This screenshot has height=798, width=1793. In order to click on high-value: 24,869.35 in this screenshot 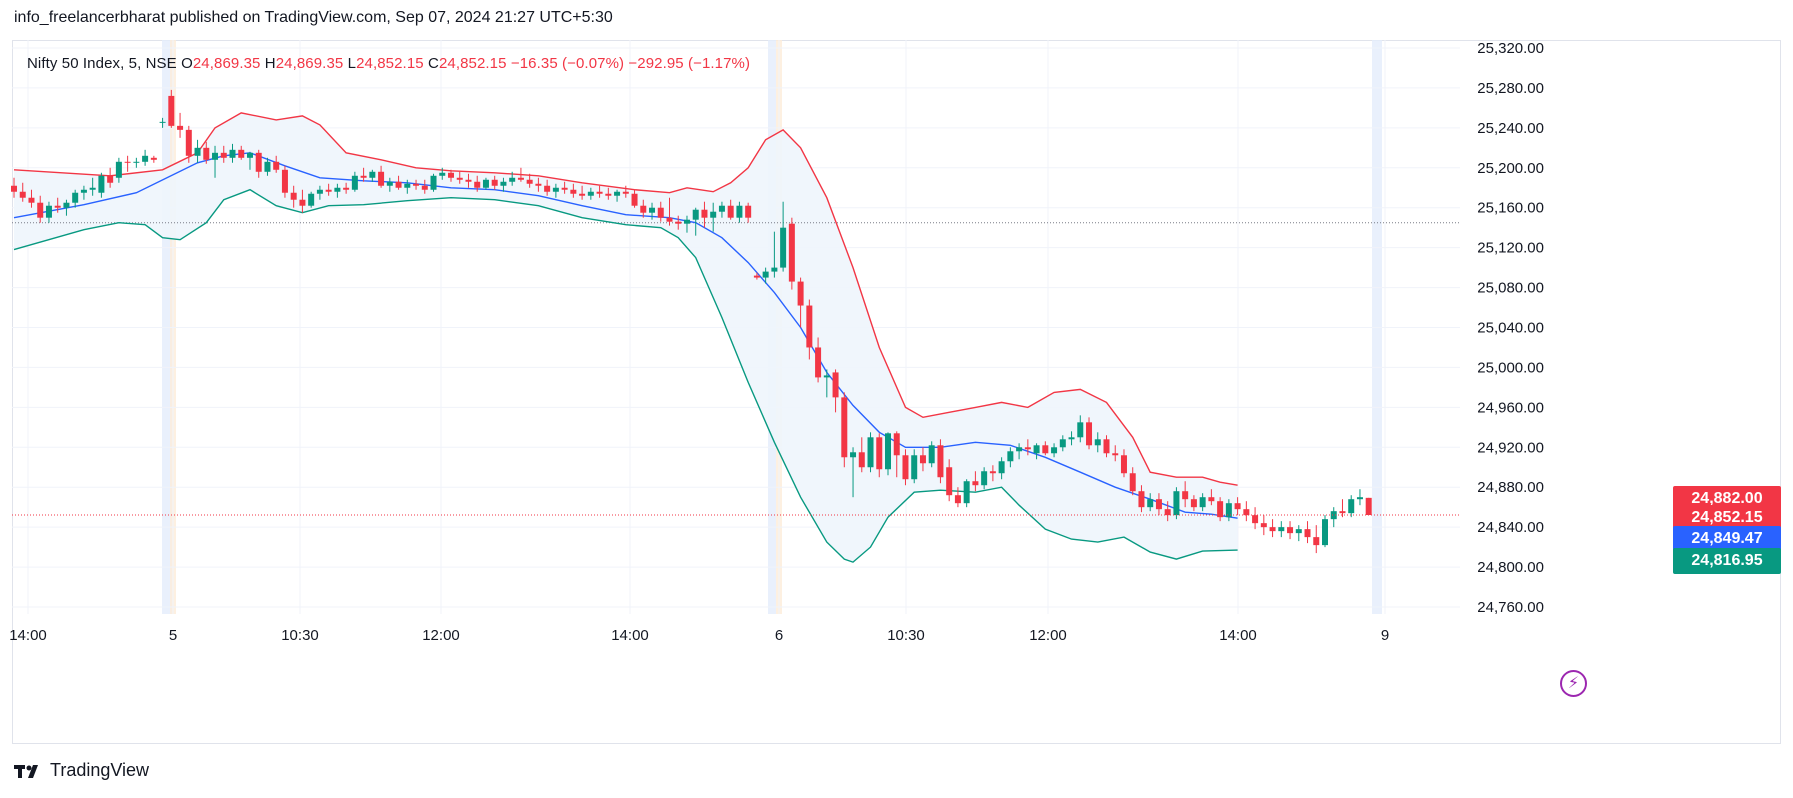, I will do `click(309, 63)`.